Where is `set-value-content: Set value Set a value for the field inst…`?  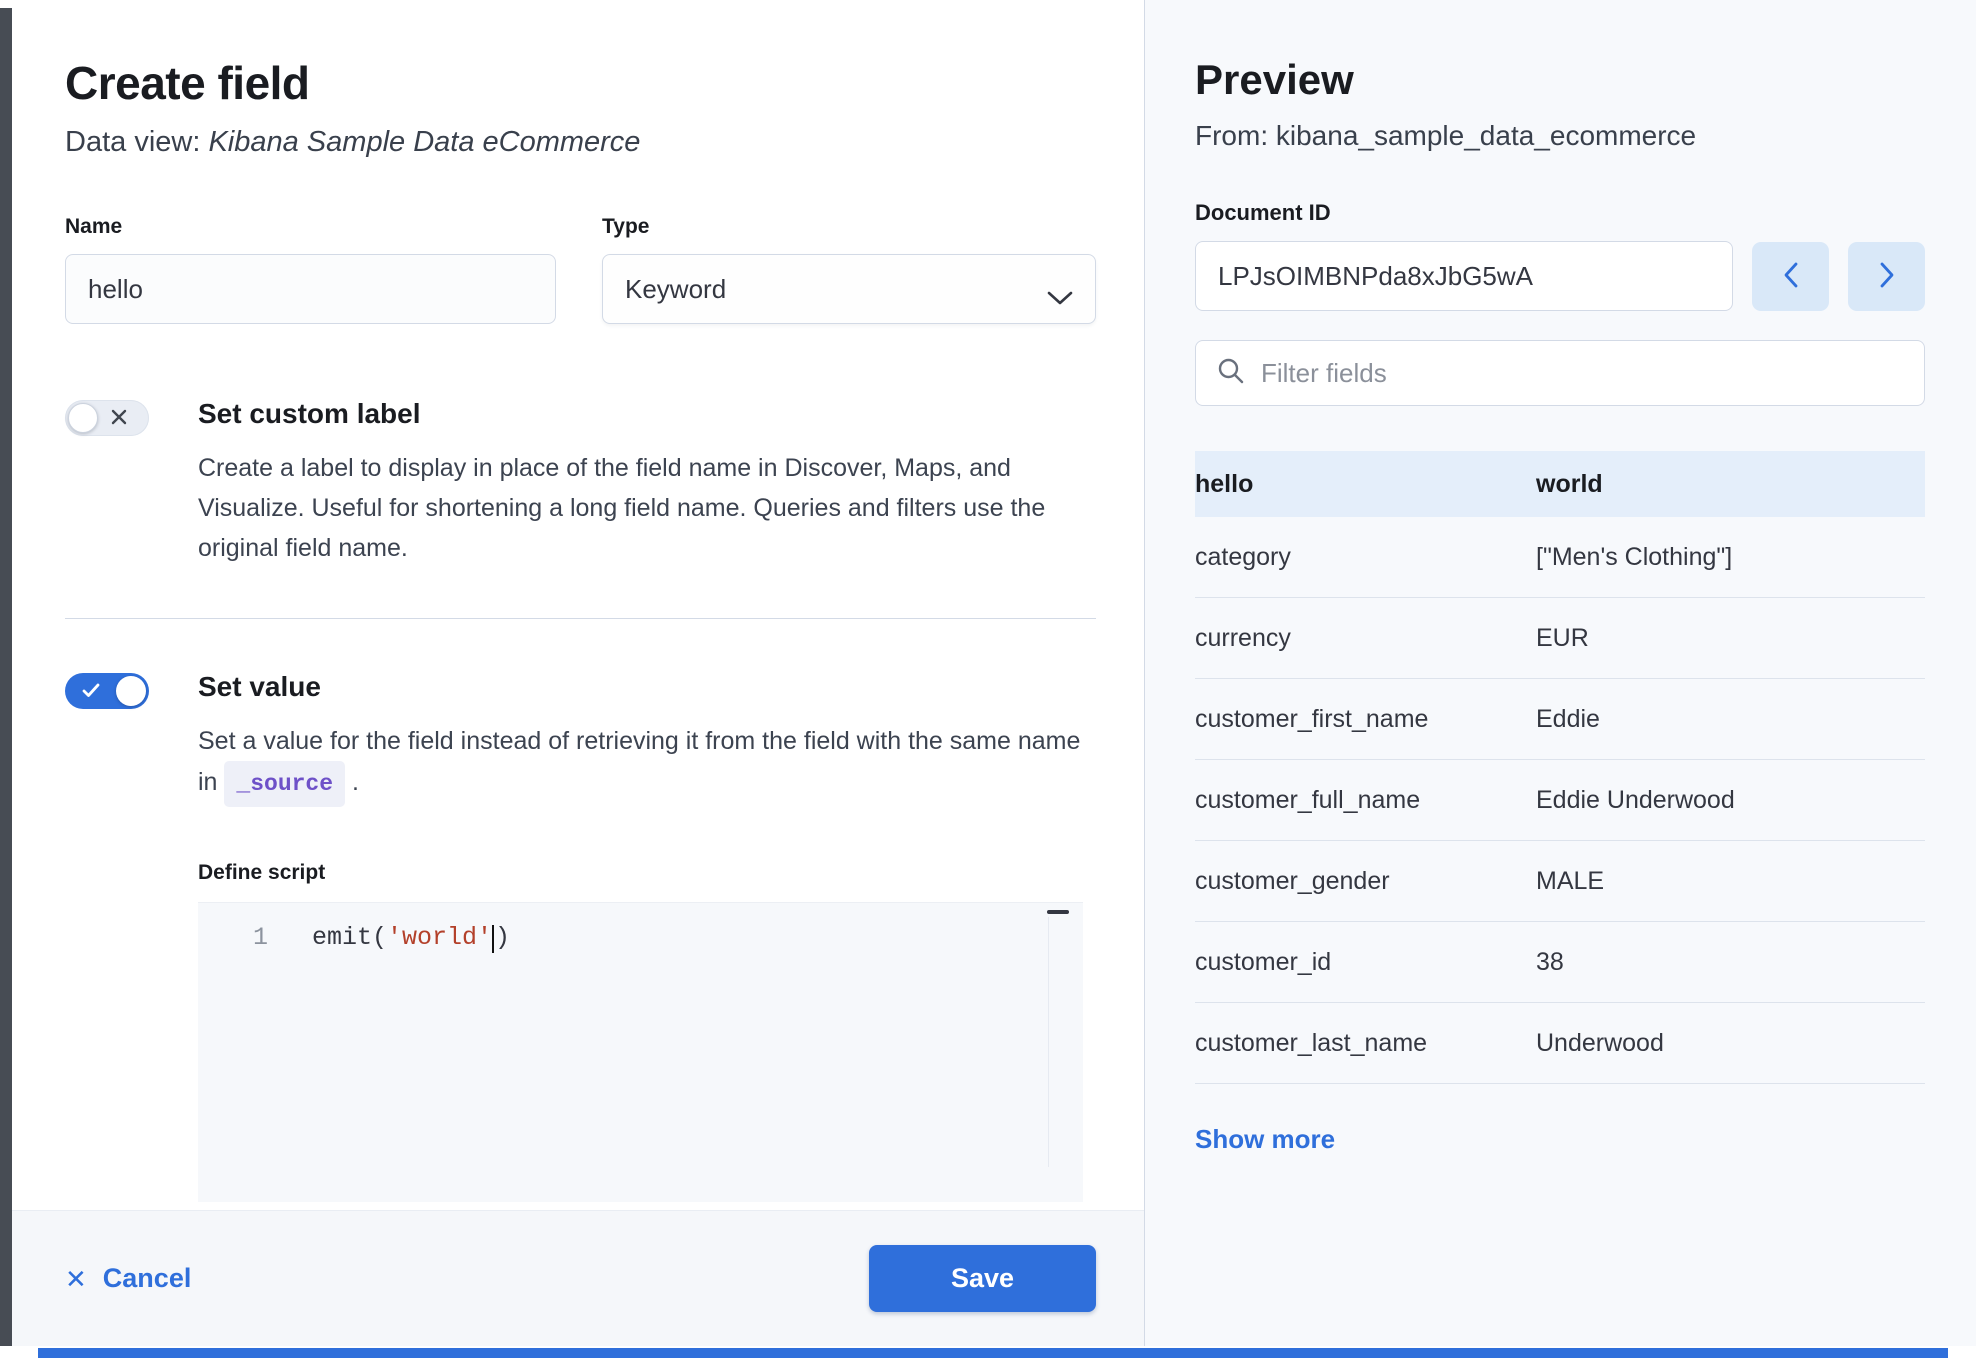
set-value-content: Set value Set a value for the field inst… is located at coordinates (647, 739).